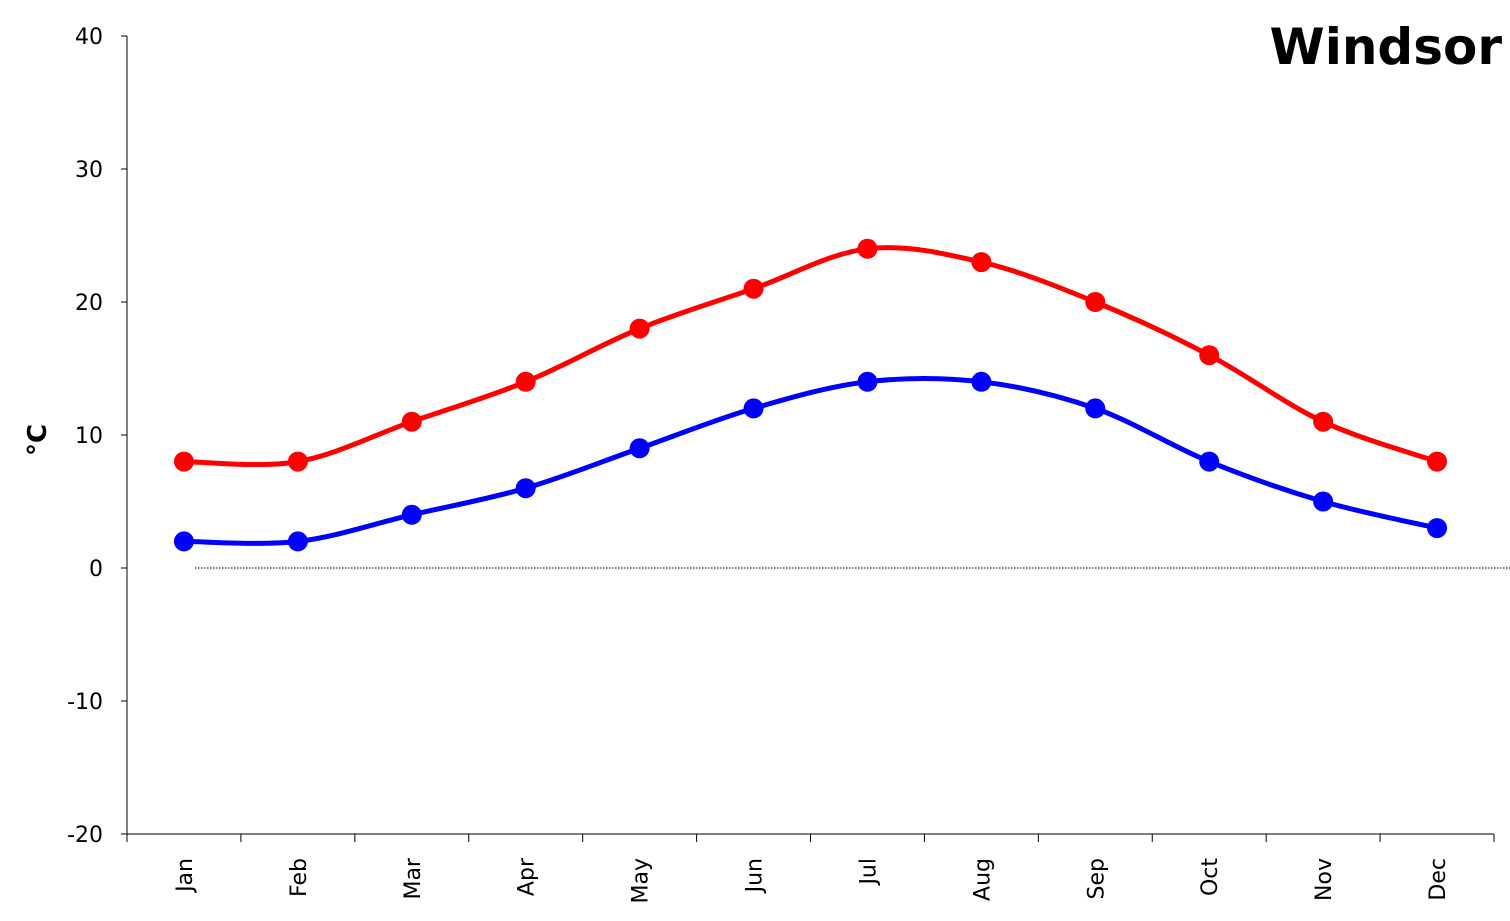  What do you see at coordinates (183, 541) in the screenshot?
I see `series-1-point-jan` at bounding box center [183, 541].